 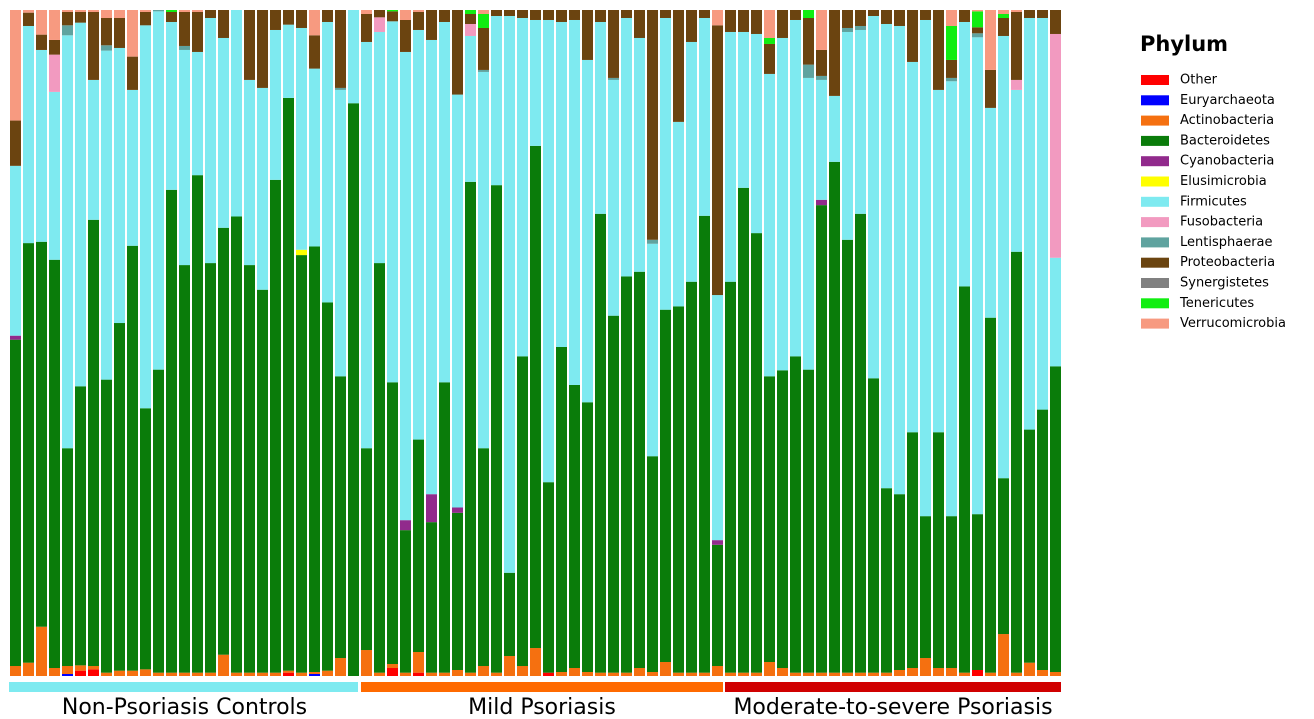 I want to click on legend-swatch, so click(x=1155, y=262).